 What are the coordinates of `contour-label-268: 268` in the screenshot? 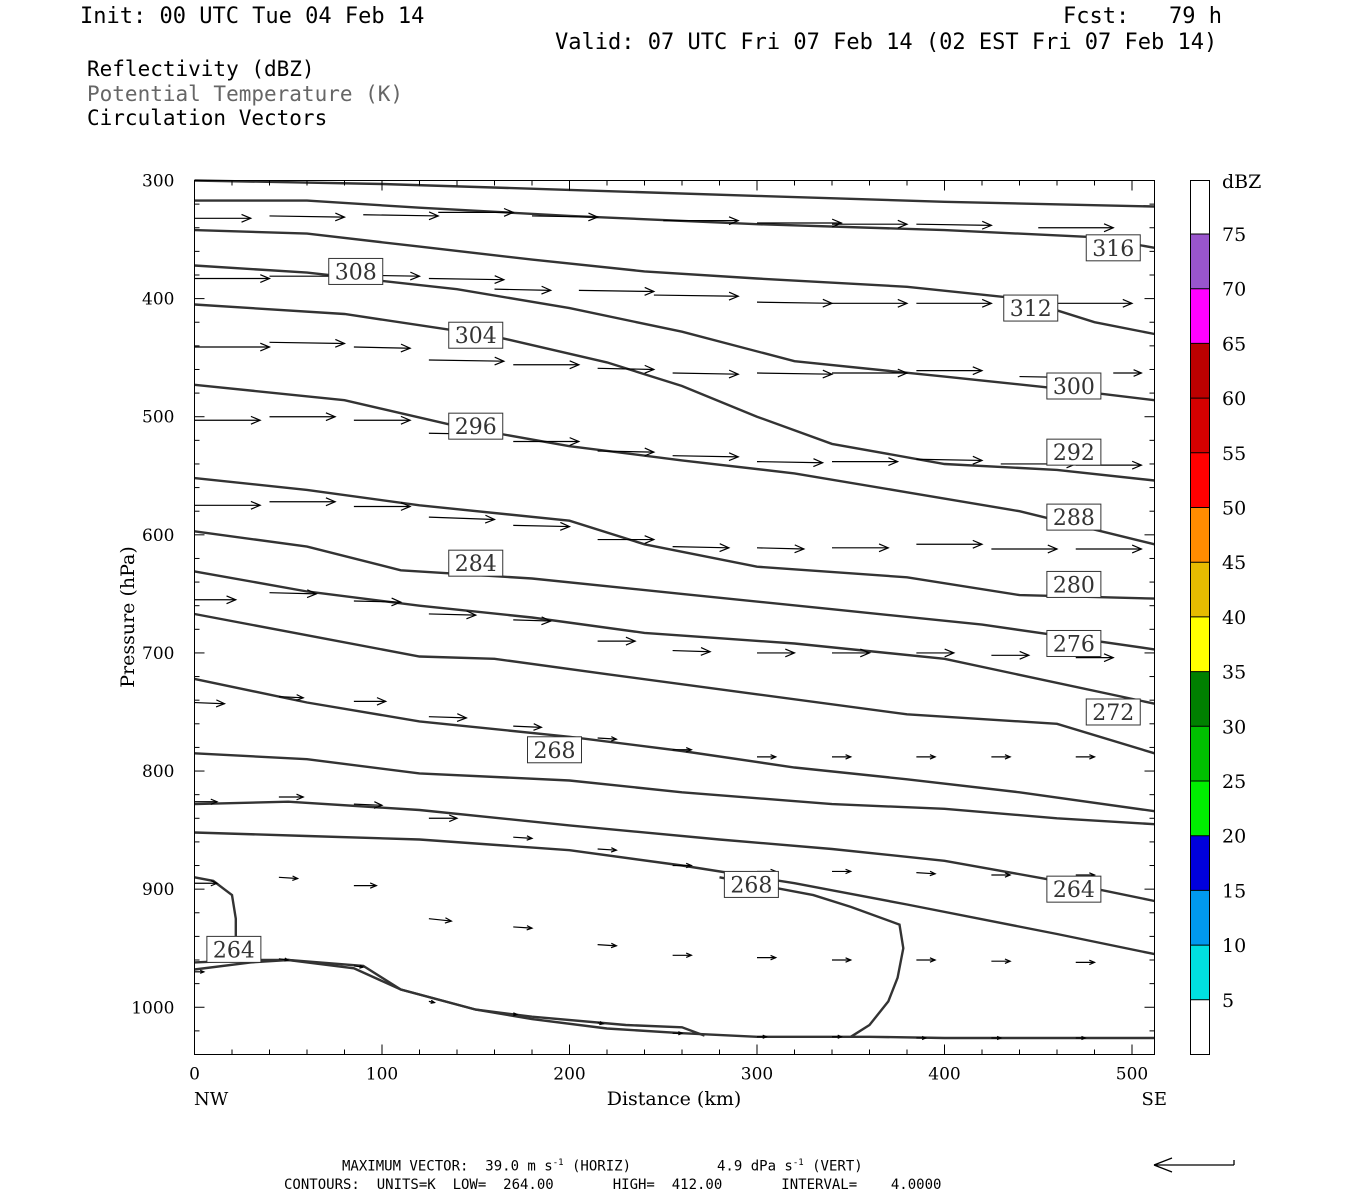 It's located at (555, 751).